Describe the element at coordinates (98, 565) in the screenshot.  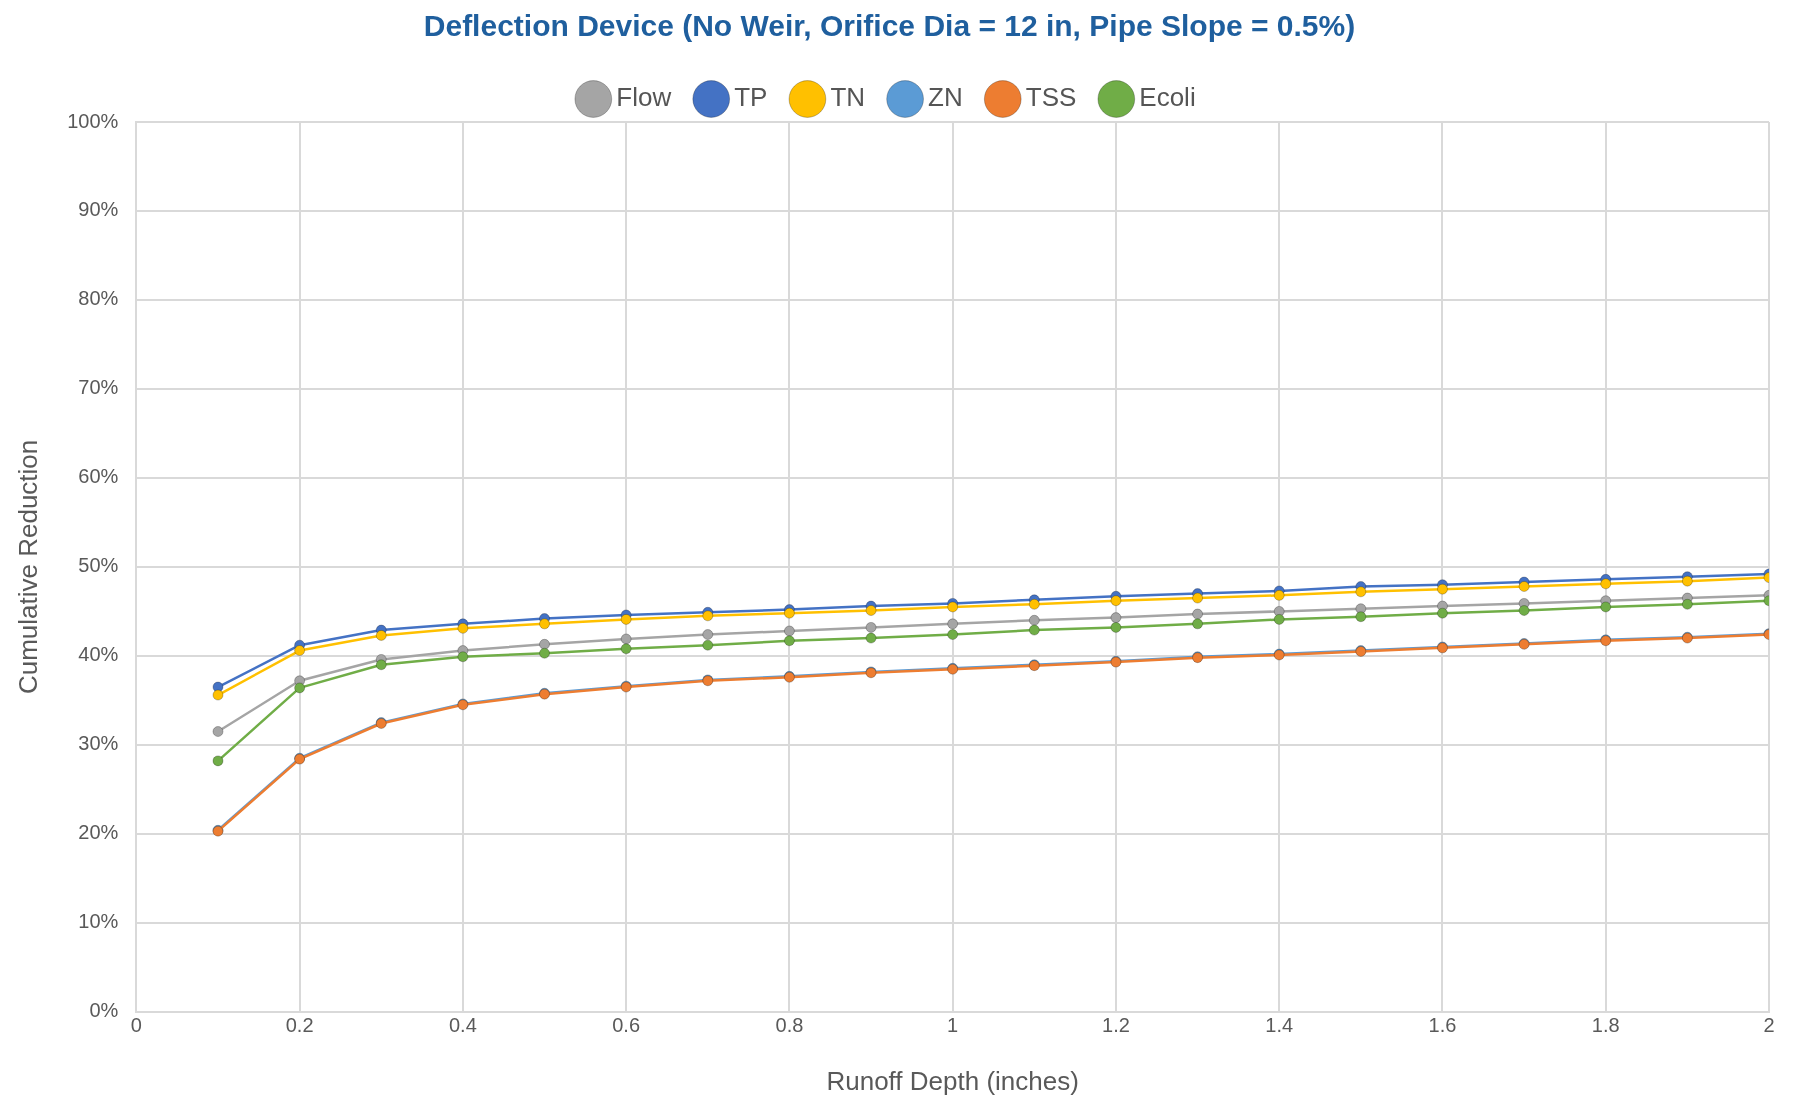
I see `y-tick-label: 50%` at that location.